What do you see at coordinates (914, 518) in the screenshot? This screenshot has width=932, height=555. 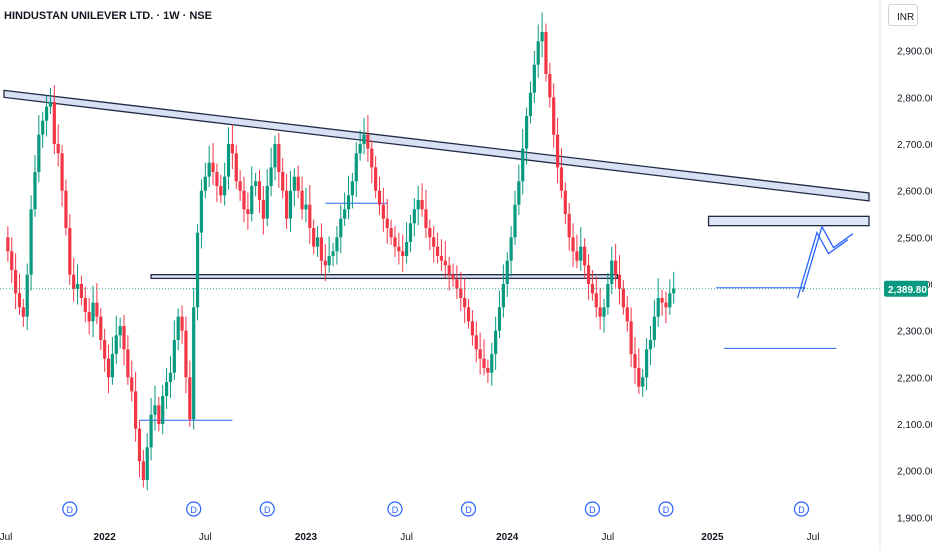 I see `y-tick-label: 1,900.00` at bounding box center [914, 518].